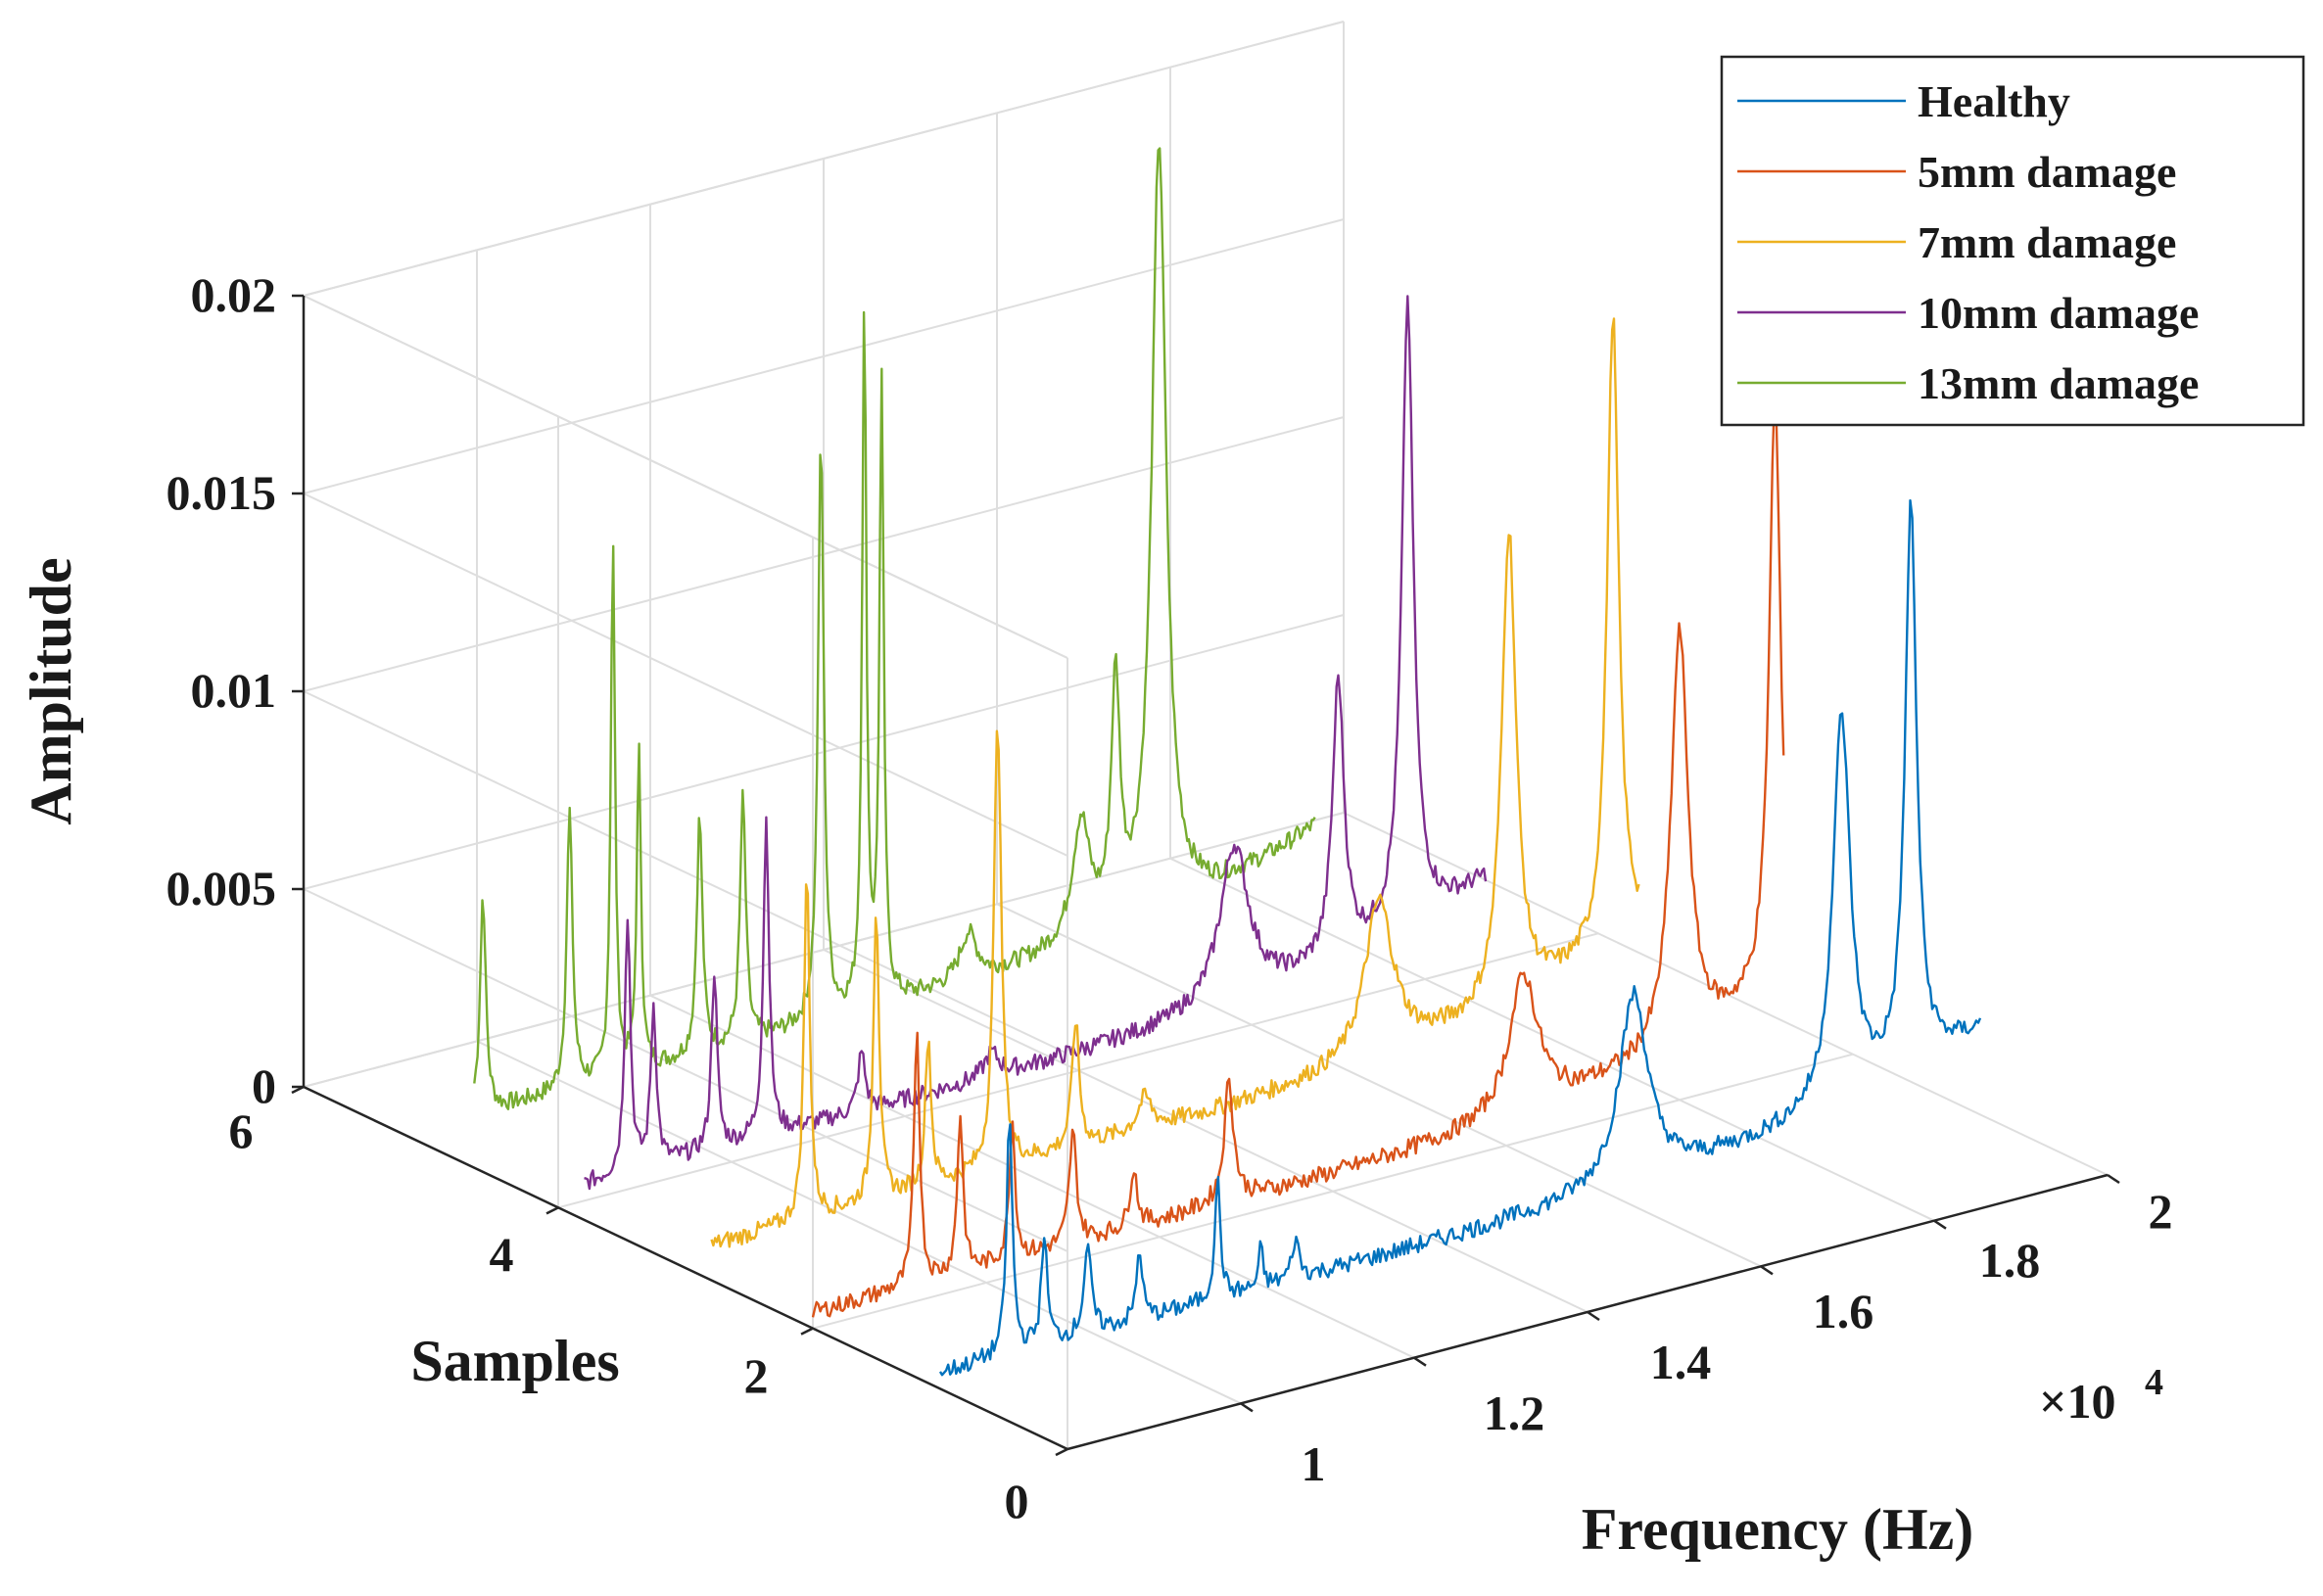 This screenshot has height=1596, width=2323. I want to click on x-tick-label: 1, so click(1314, 1463).